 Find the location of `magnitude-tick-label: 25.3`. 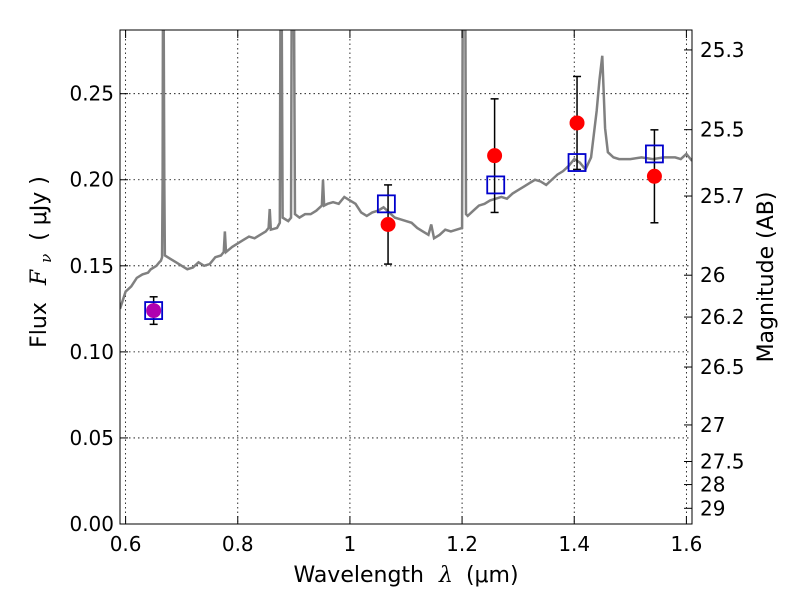

magnitude-tick-label: 25.3 is located at coordinates (722, 50).